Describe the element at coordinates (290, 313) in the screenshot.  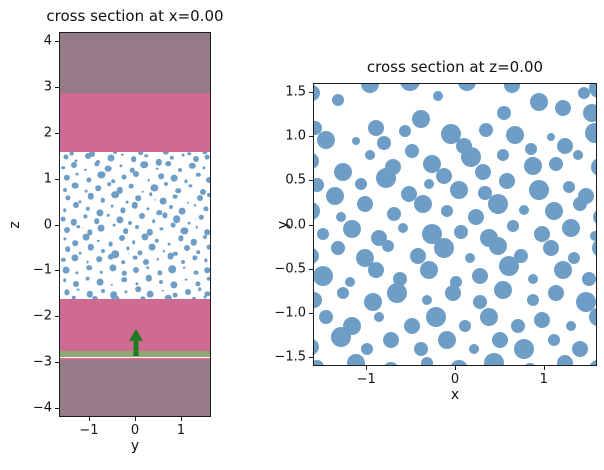
I see `y-tick-label: −1.0` at that location.